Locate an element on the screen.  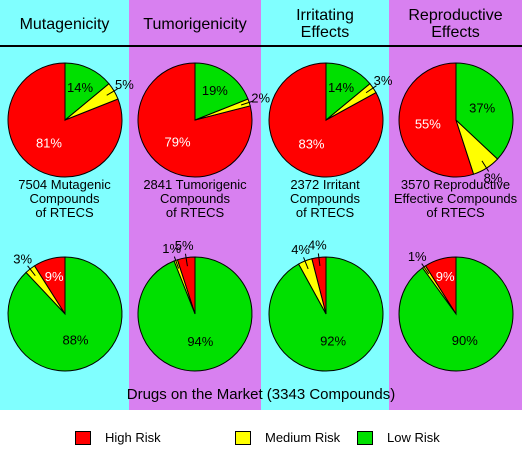
slice-label-low-risk: 88% is located at coordinates (75, 339).